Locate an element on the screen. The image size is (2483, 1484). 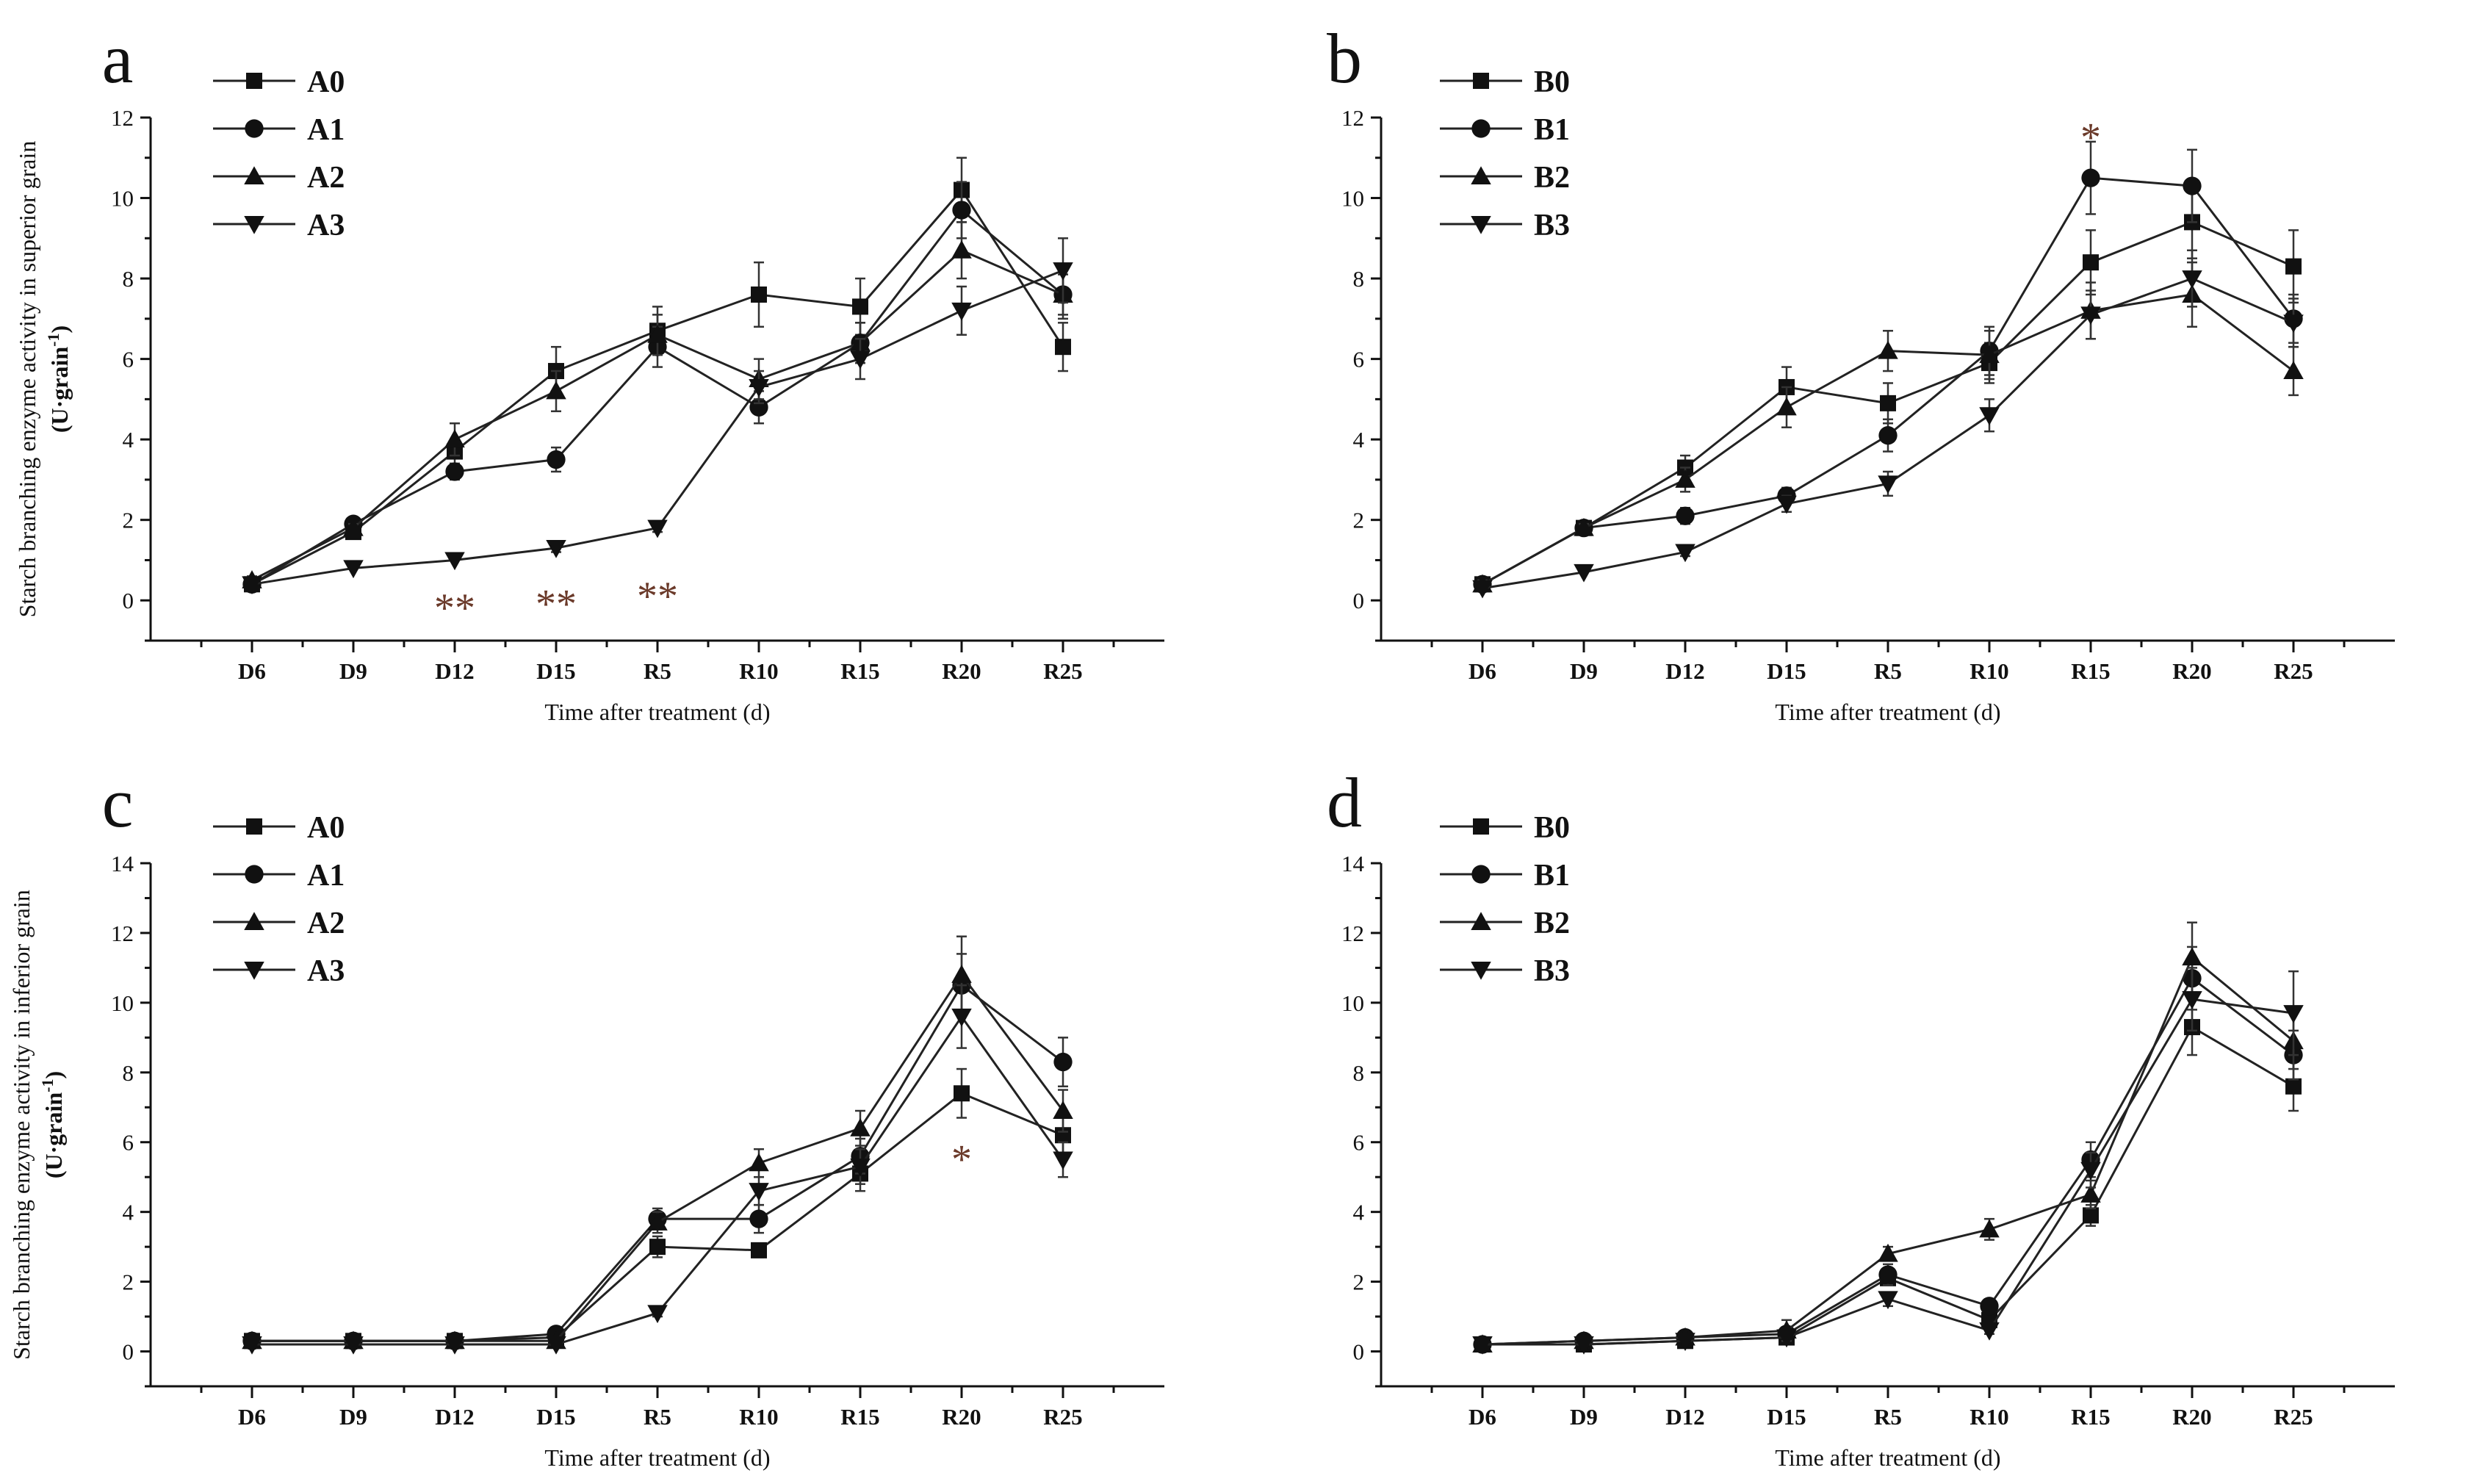
legend-label: B0 is located at coordinates (1552, 828).